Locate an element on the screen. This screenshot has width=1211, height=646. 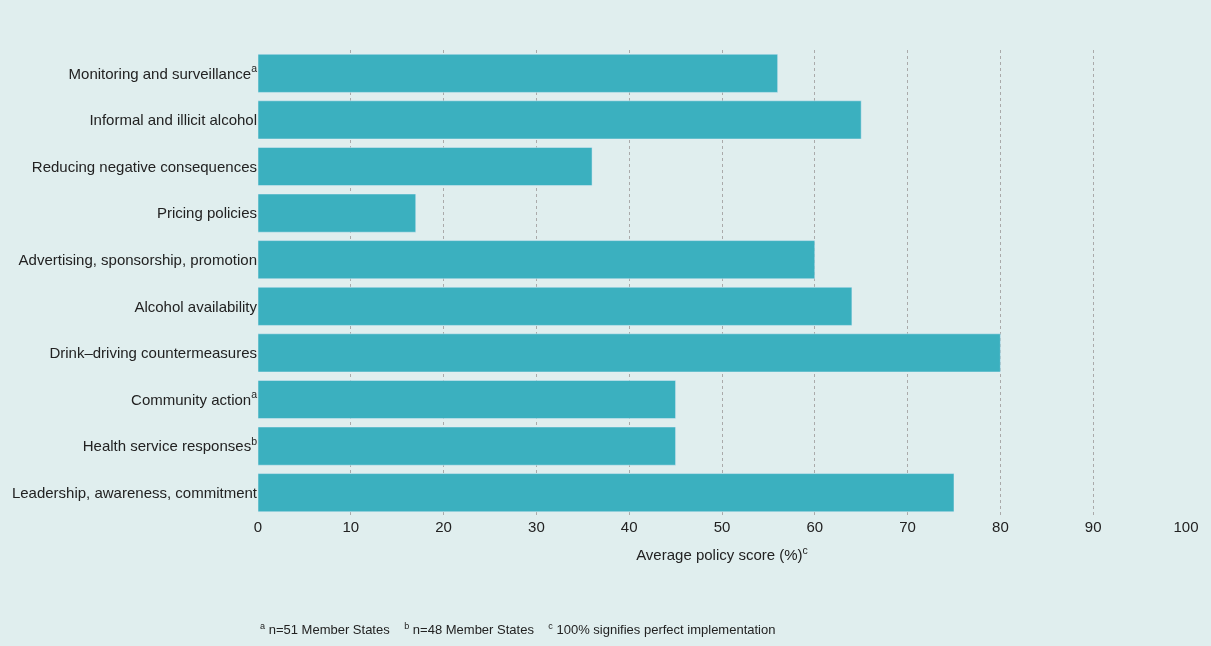
x-tick-label: 30 is located at coordinates (536, 526).